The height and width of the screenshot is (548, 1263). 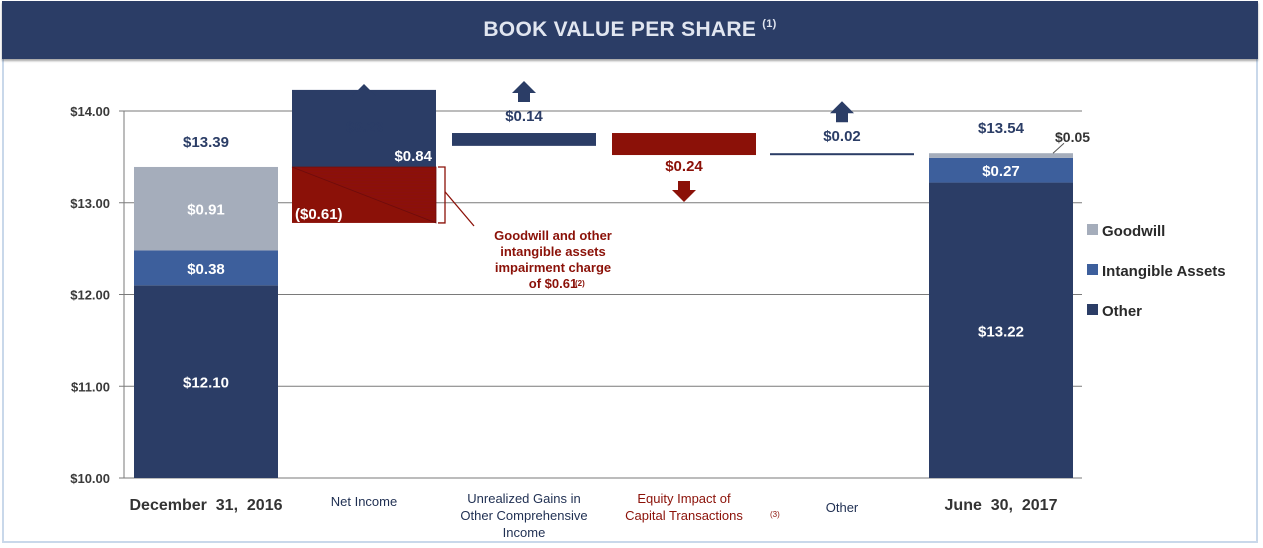 I want to click on chart-header: BOOK VALUE PER SHARE (1), so click(x=630, y=30).